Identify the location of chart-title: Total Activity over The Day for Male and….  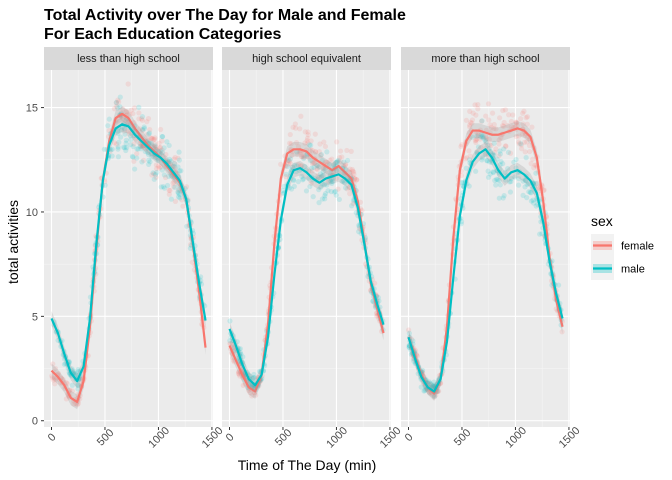
(227, 25).